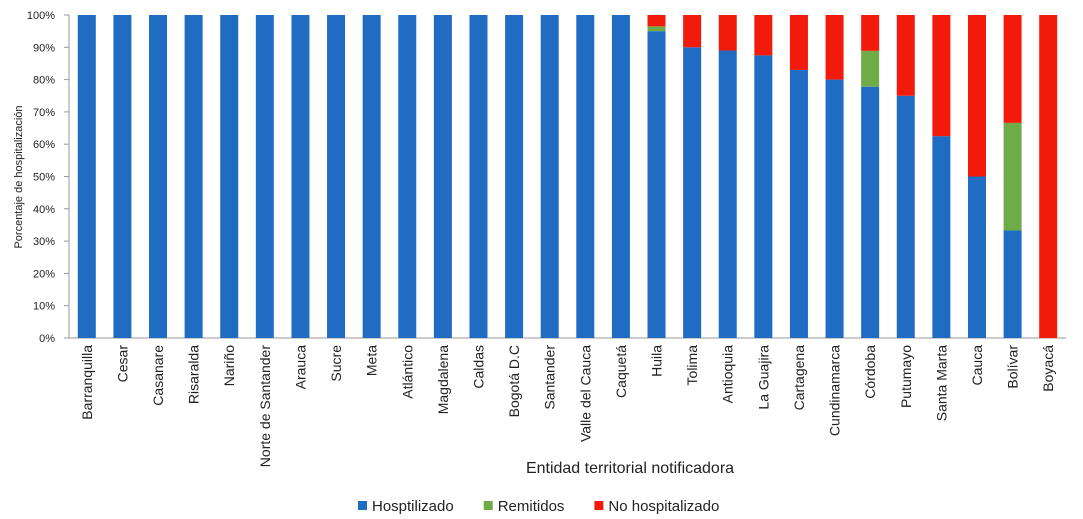  I want to click on x-tick-label: Santander, so click(550, 377).